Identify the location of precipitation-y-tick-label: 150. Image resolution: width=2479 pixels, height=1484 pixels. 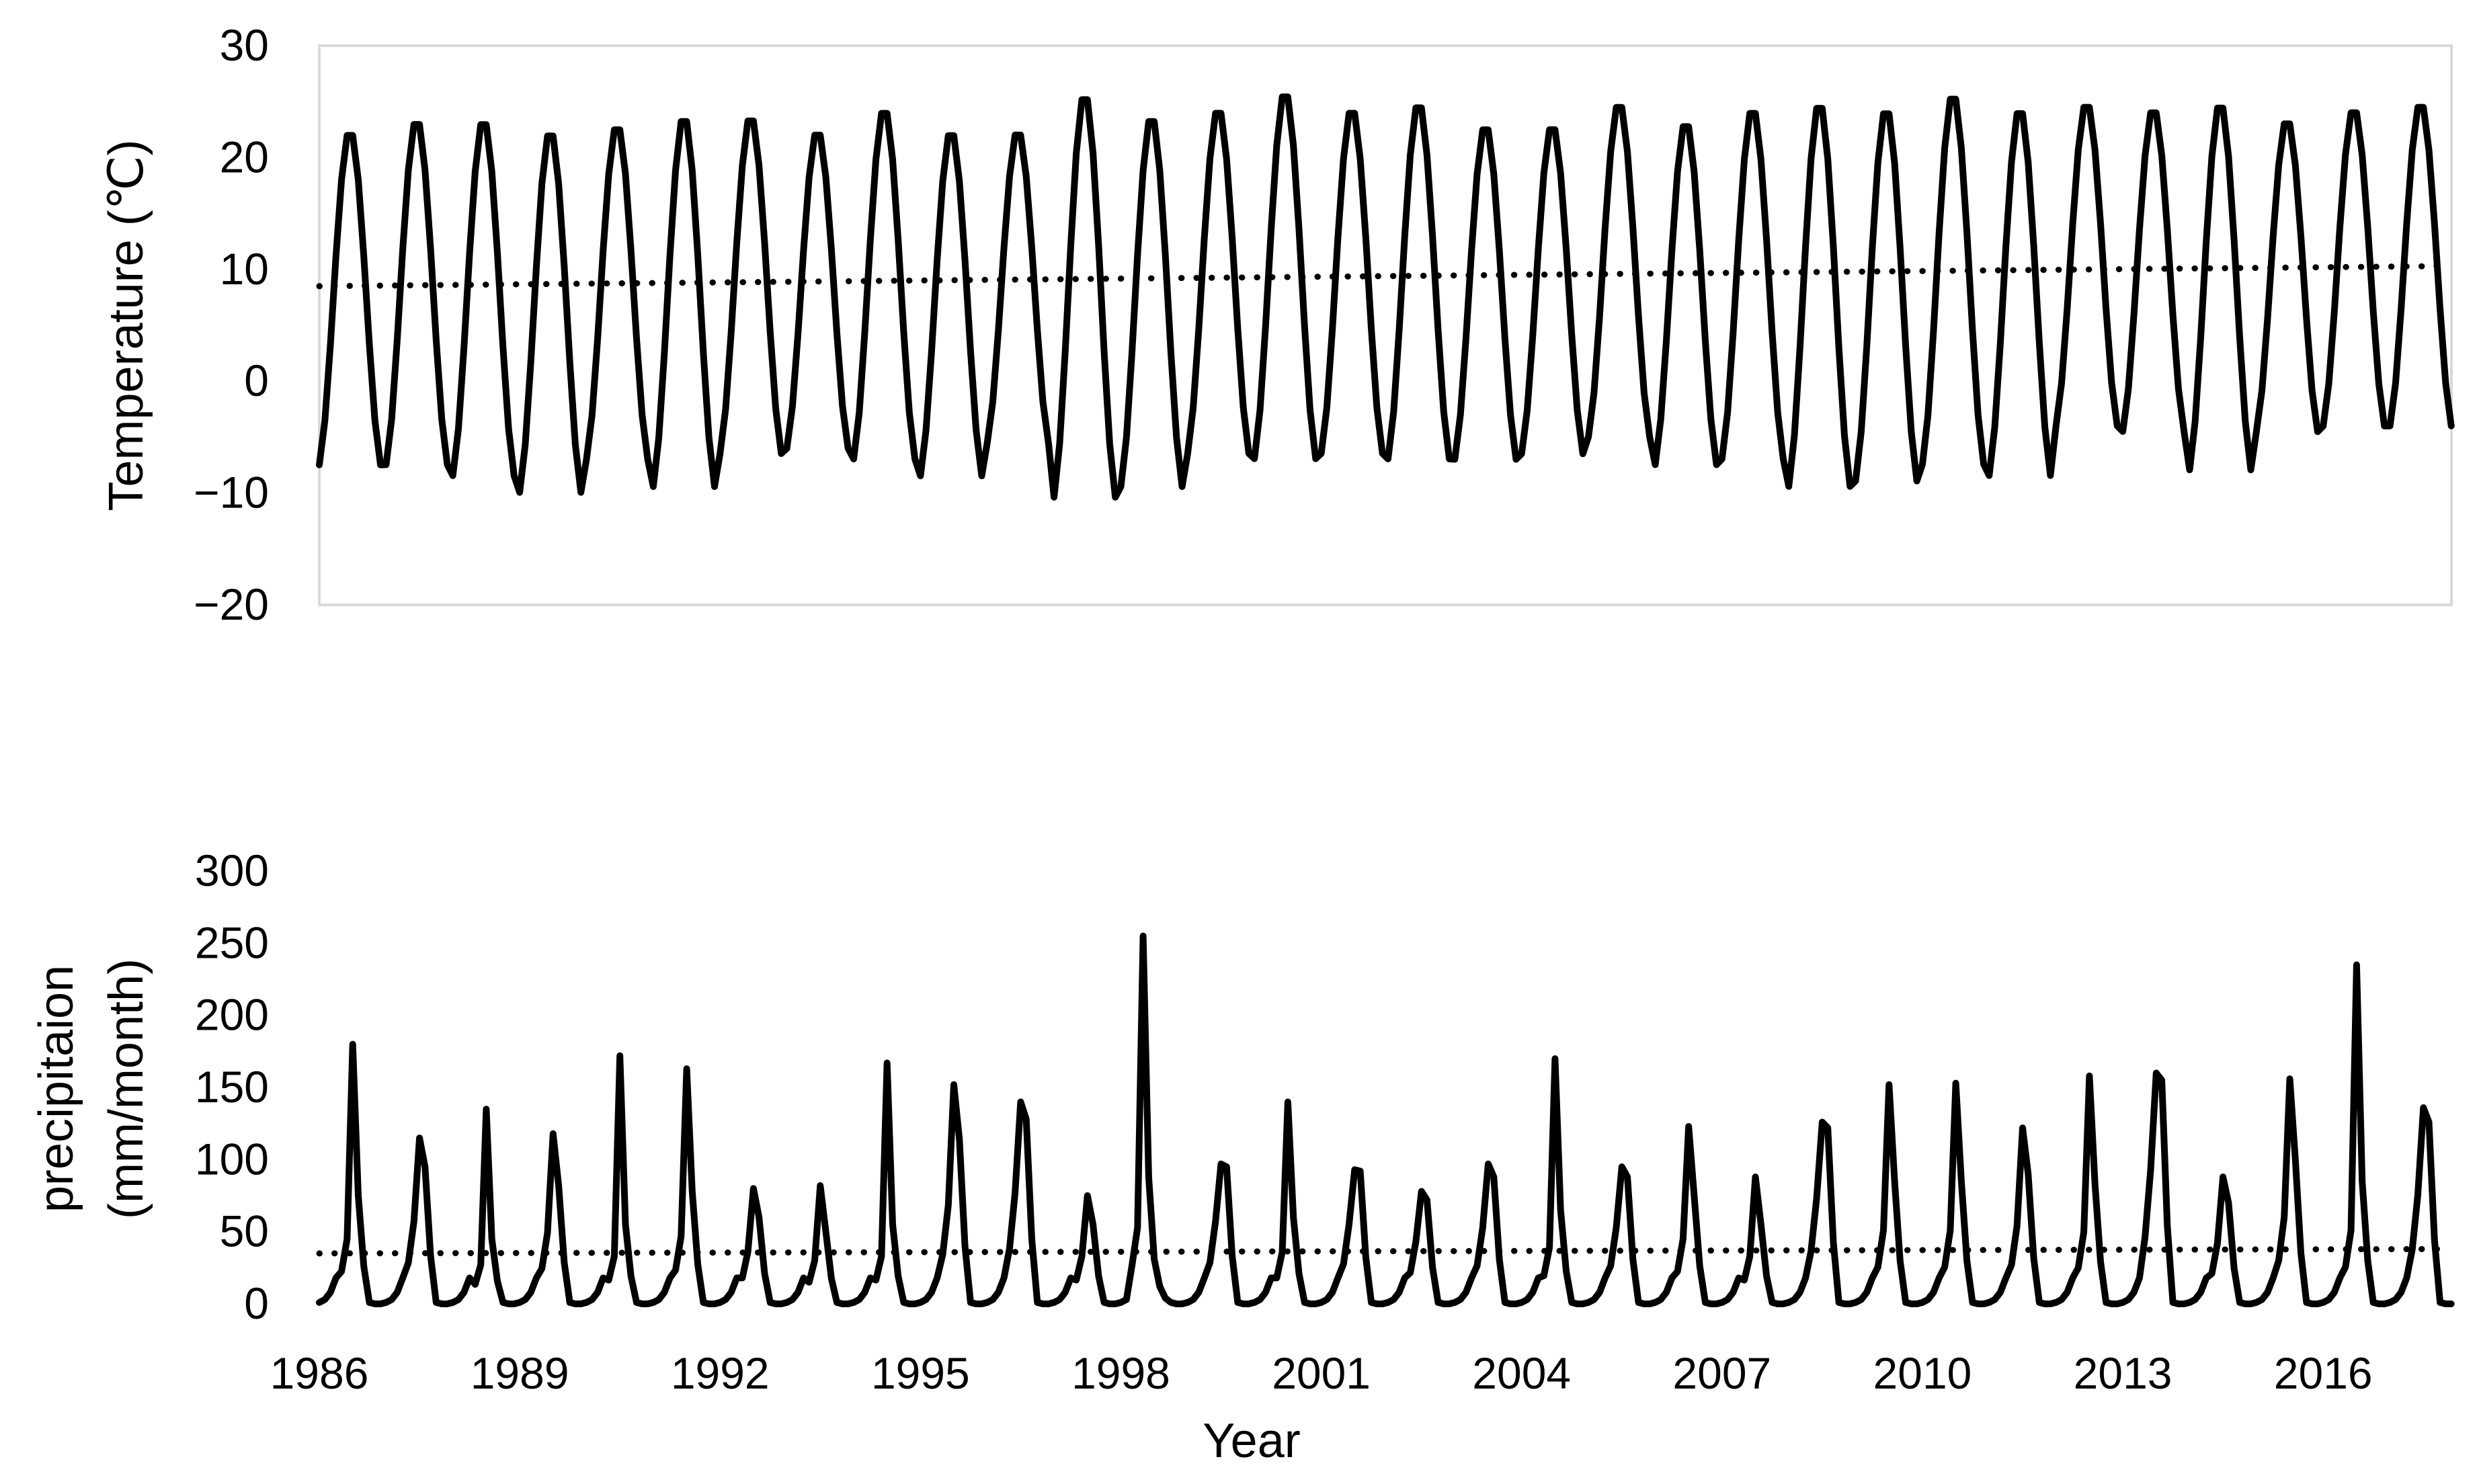
(232, 1087).